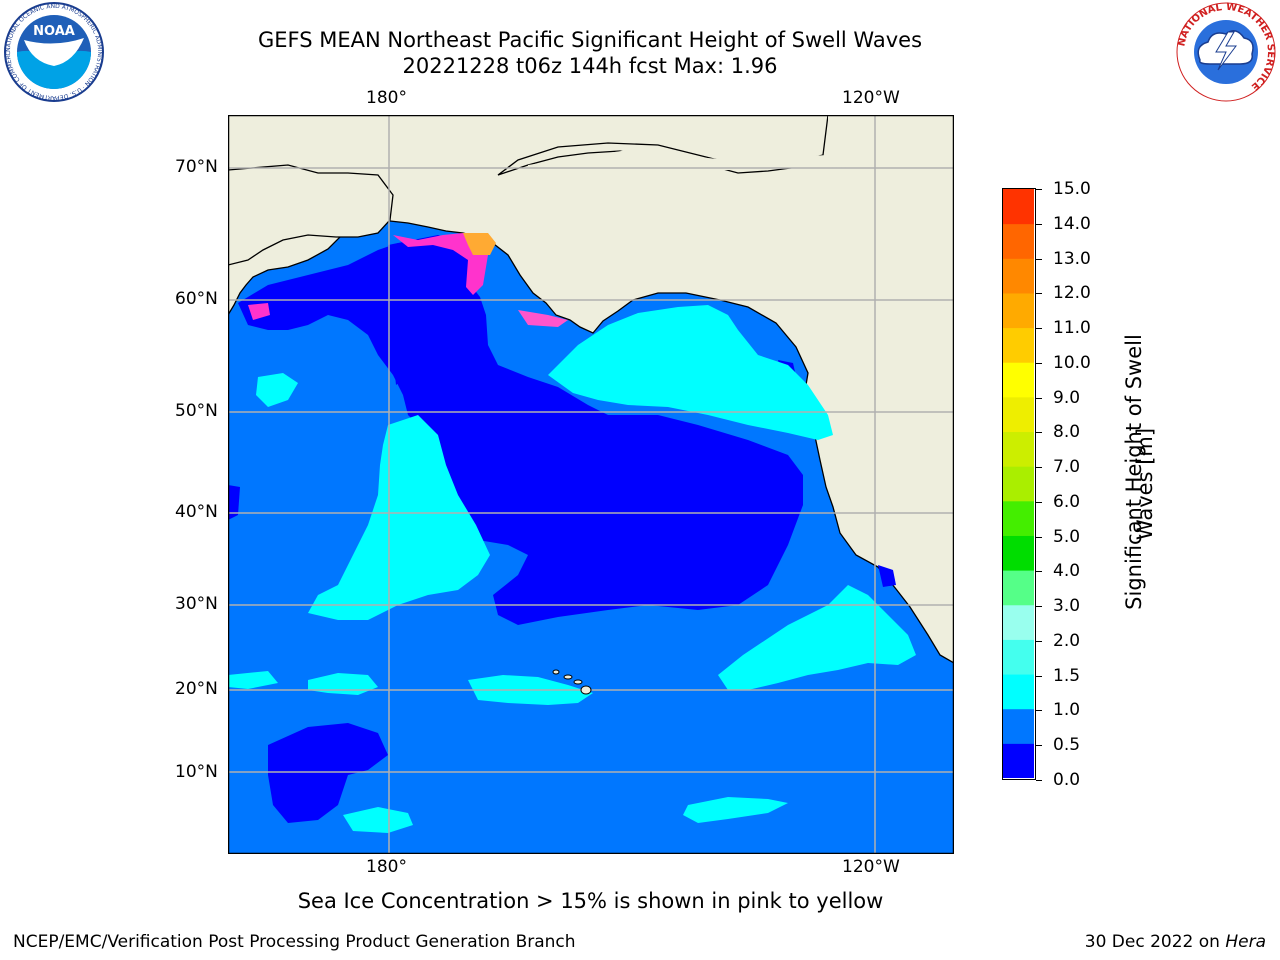  What do you see at coordinates (1067, 745) in the screenshot?
I see `colorbar-tick-label: 0.5` at bounding box center [1067, 745].